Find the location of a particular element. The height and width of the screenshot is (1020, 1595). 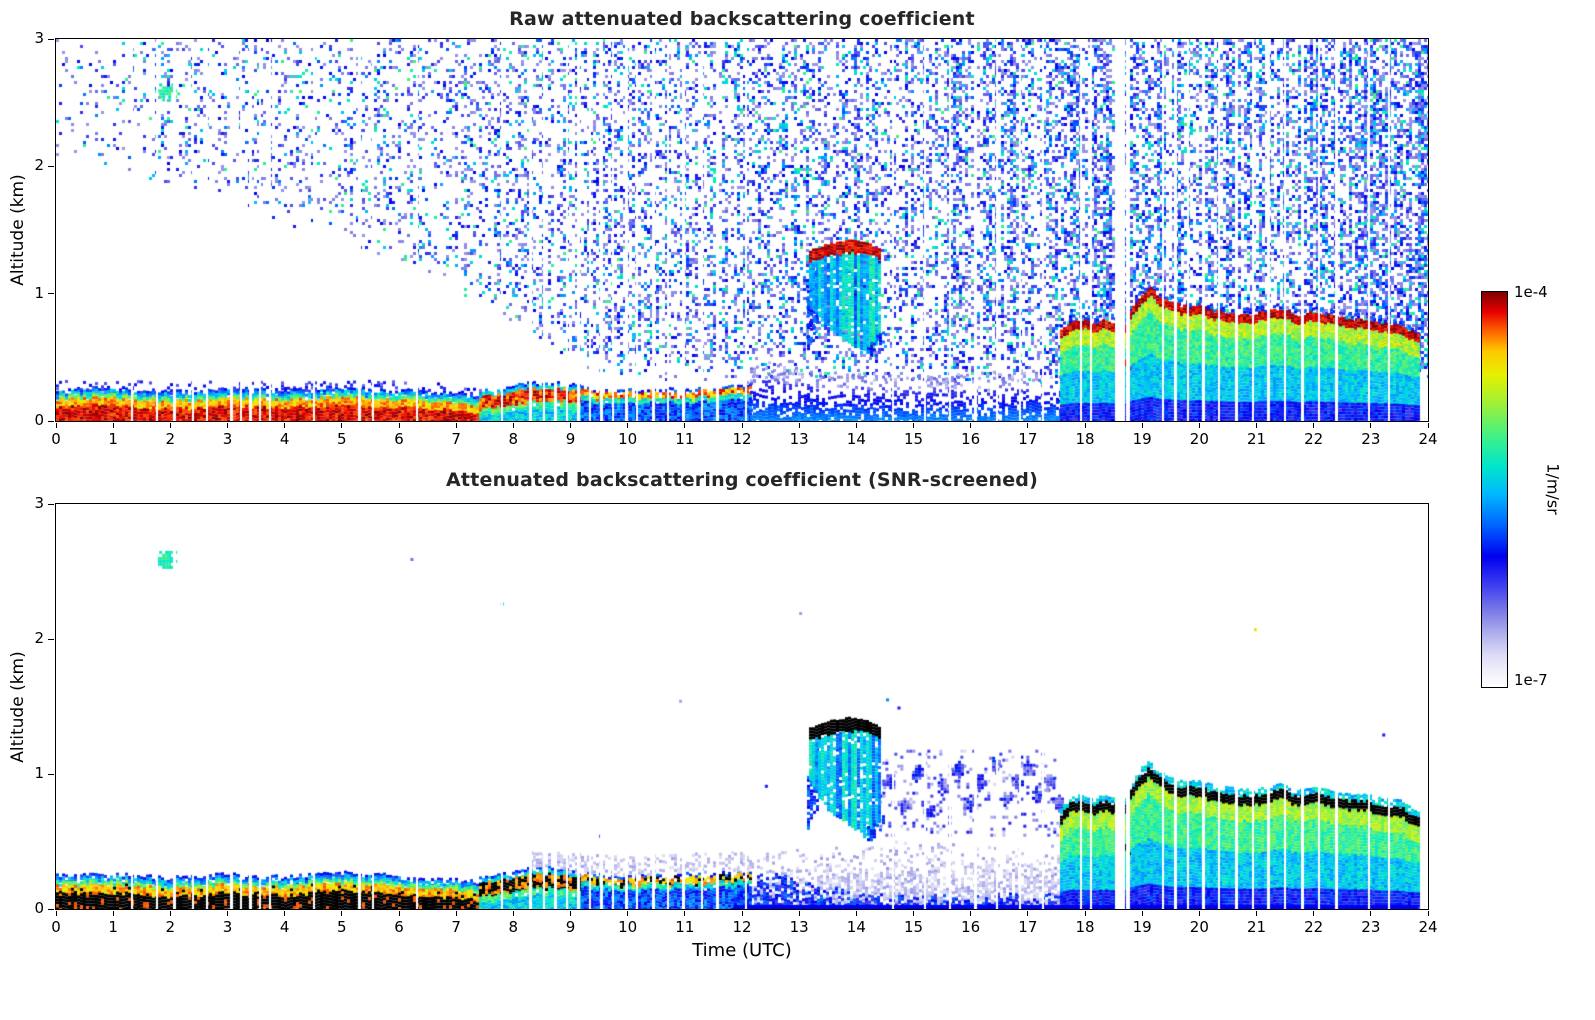

x-tick-label: 16 is located at coordinates (971, 927).